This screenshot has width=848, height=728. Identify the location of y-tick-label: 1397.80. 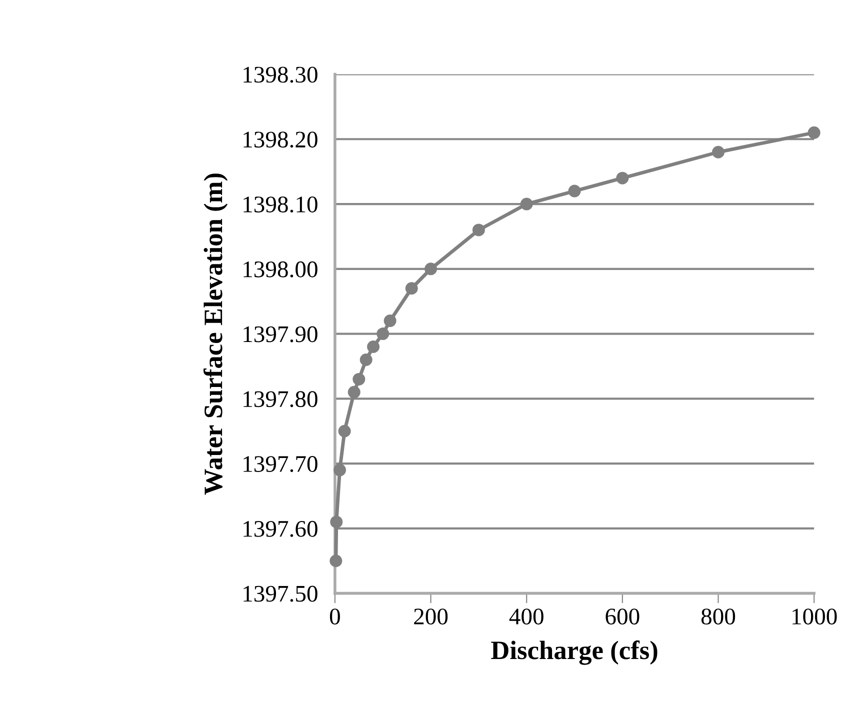
(281, 399).